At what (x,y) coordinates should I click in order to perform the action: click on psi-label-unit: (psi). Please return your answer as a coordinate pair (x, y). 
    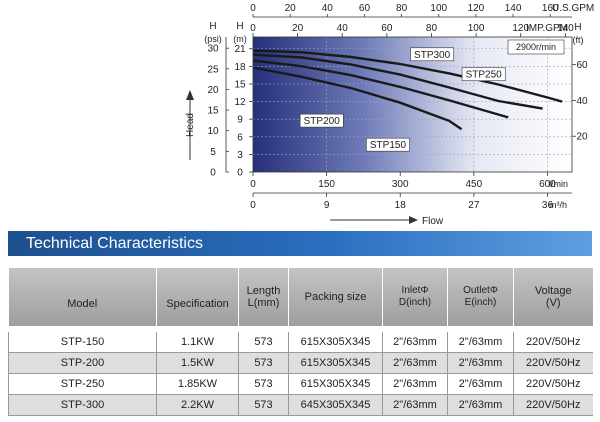
    Looking at the image, I should click on (213, 39).